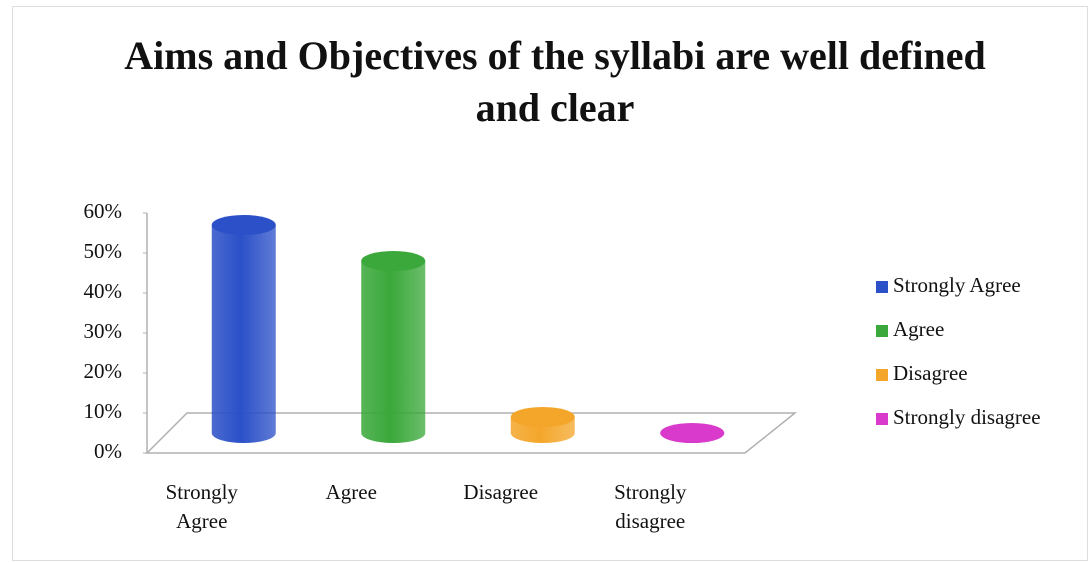 Image resolution: width=1090 pixels, height=563 pixels. What do you see at coordinates (650, 506) in the screenshot?
I see `x-tick-label: Strongly disagree` at bounding box center [650, 506].